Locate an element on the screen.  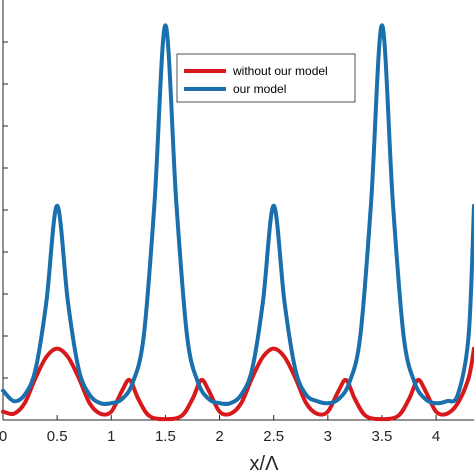
x-tick-label: 0 is located at coordinates (3, 436).